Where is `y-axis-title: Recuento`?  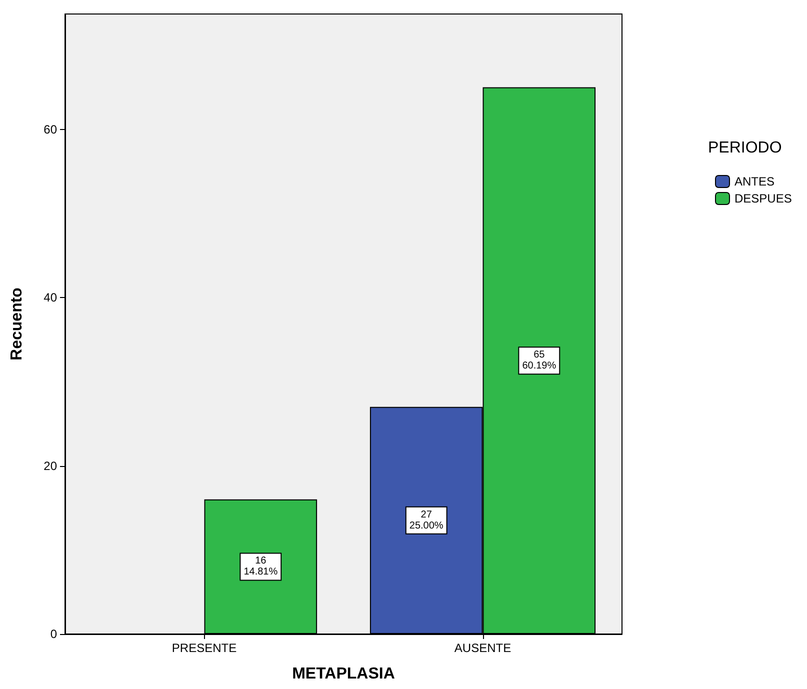 y-axis-title: Recuento is located at coordinates (17, 323).